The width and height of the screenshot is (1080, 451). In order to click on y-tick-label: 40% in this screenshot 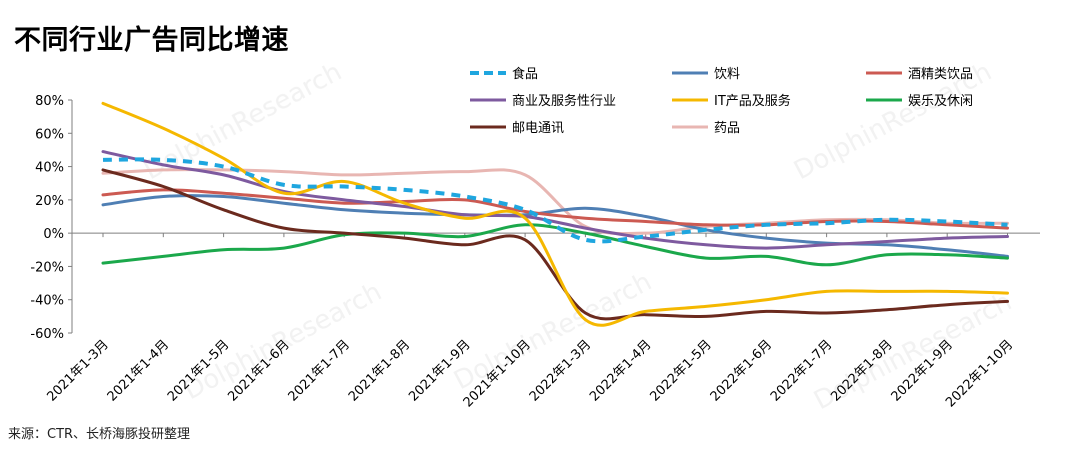, I will do `click(49, 168)`.